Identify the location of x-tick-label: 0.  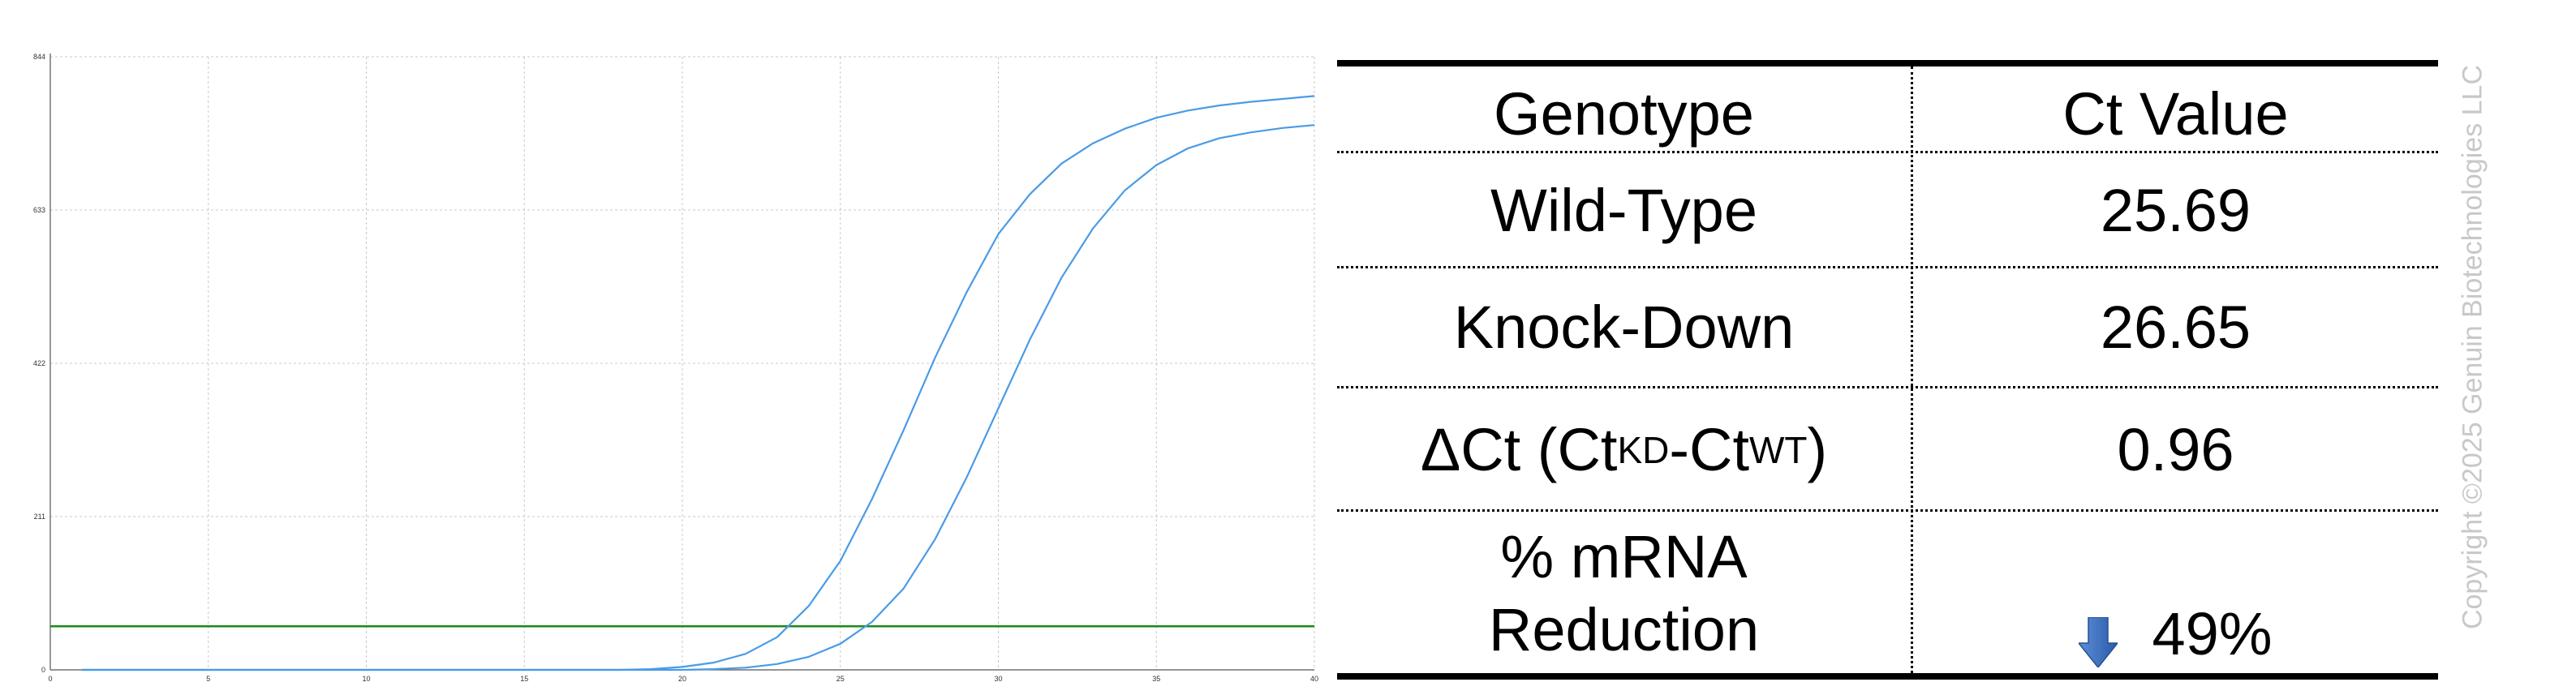
(50, 679).